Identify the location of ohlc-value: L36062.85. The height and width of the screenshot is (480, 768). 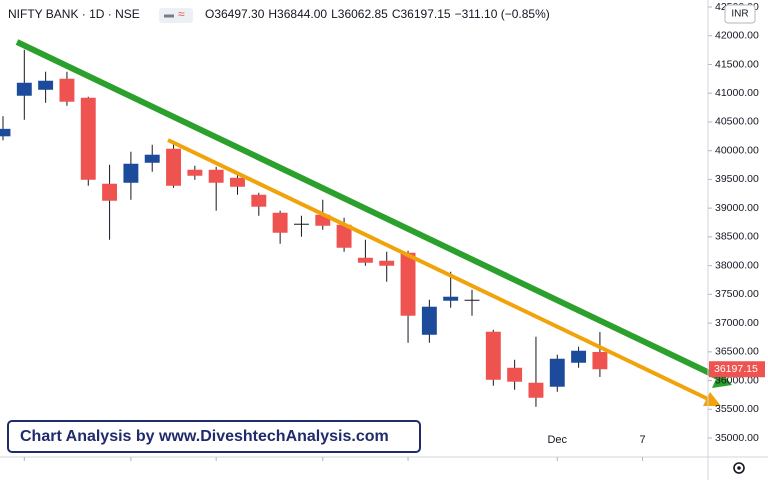
(359, 14).